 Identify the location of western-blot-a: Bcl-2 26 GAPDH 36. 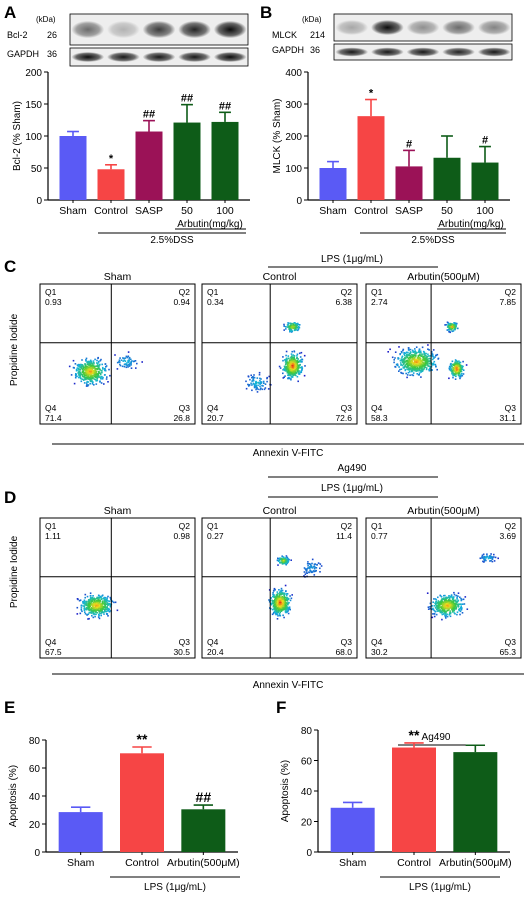
(128, 40).